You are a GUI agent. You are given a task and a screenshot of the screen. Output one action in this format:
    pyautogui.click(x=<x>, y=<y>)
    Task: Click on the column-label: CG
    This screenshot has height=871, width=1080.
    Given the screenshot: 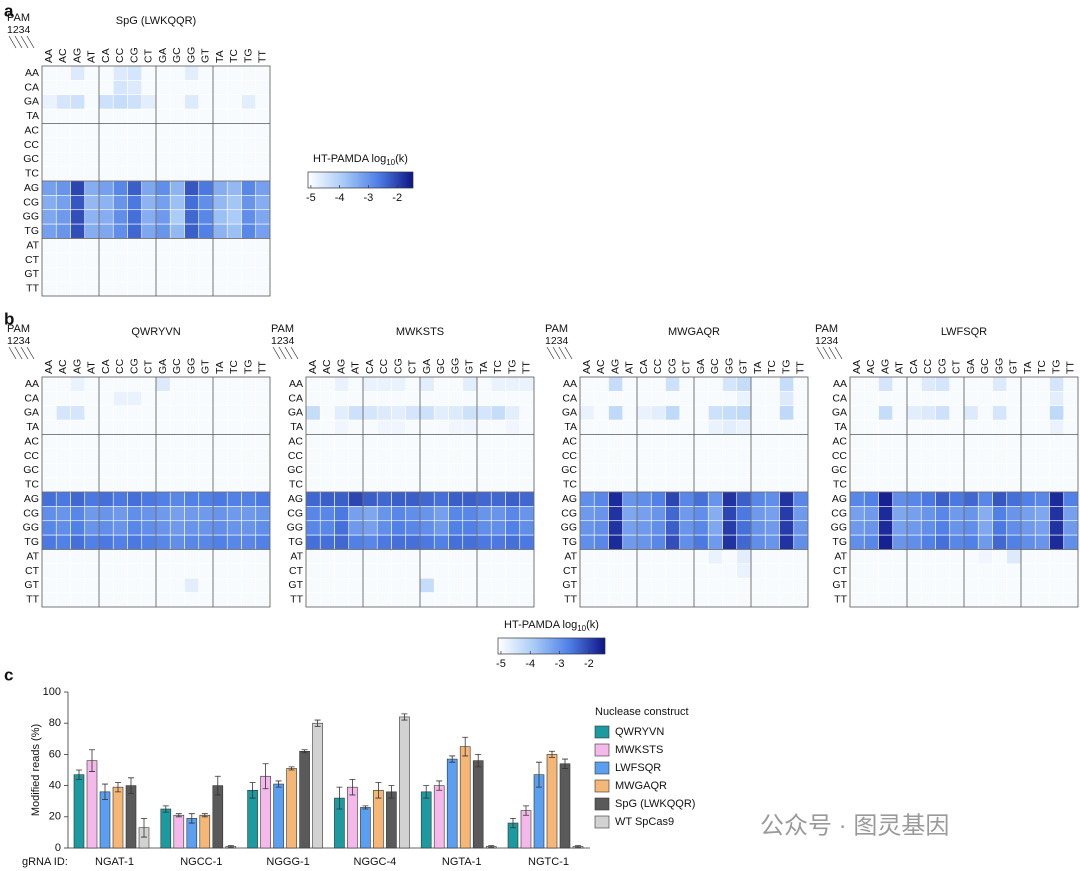 What is the action you would take?
    pyautogui.click(x=398, y=366)
    